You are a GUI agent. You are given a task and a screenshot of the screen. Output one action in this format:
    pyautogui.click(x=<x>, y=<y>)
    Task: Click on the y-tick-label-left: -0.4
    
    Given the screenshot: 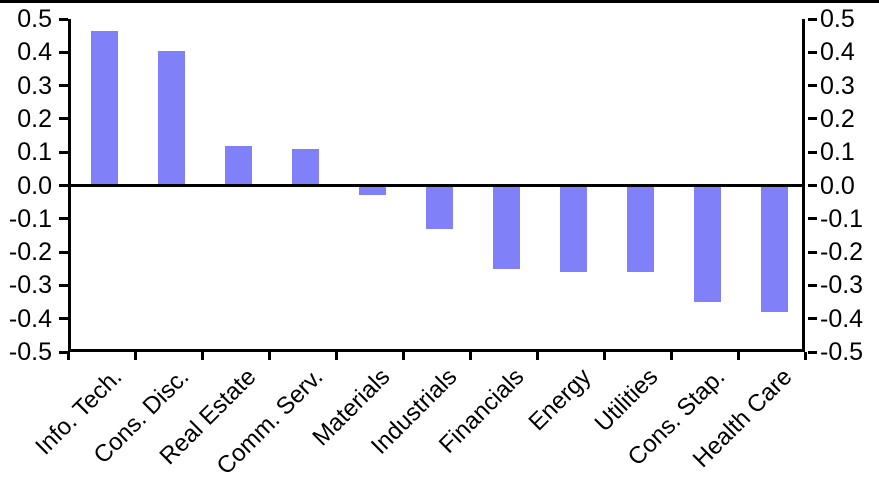 What is the action you would take?
    pyautogui.click(x=30, y=318)
    